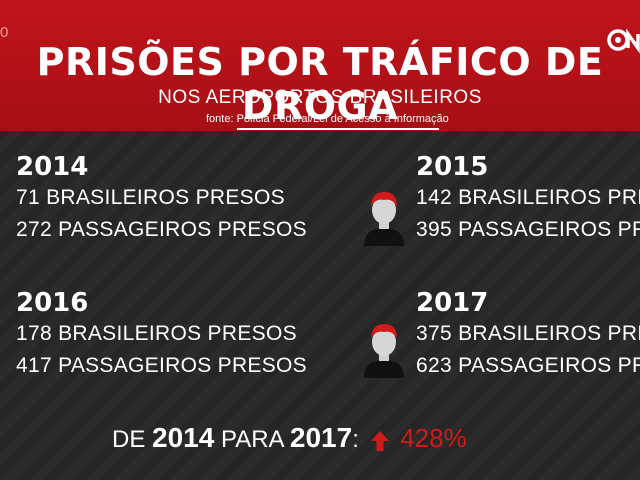  Describe the element at coordinates (129, 439) in the screenshot. I see `footer-de: DE` at that location.